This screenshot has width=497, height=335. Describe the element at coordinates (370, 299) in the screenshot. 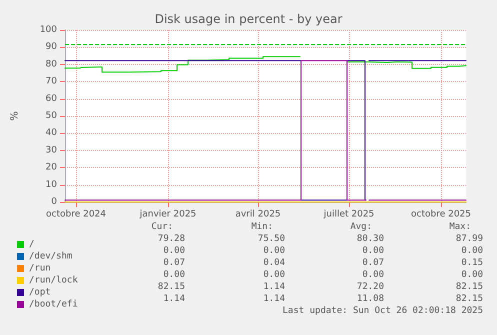

I see `text: 11.08` at that location.